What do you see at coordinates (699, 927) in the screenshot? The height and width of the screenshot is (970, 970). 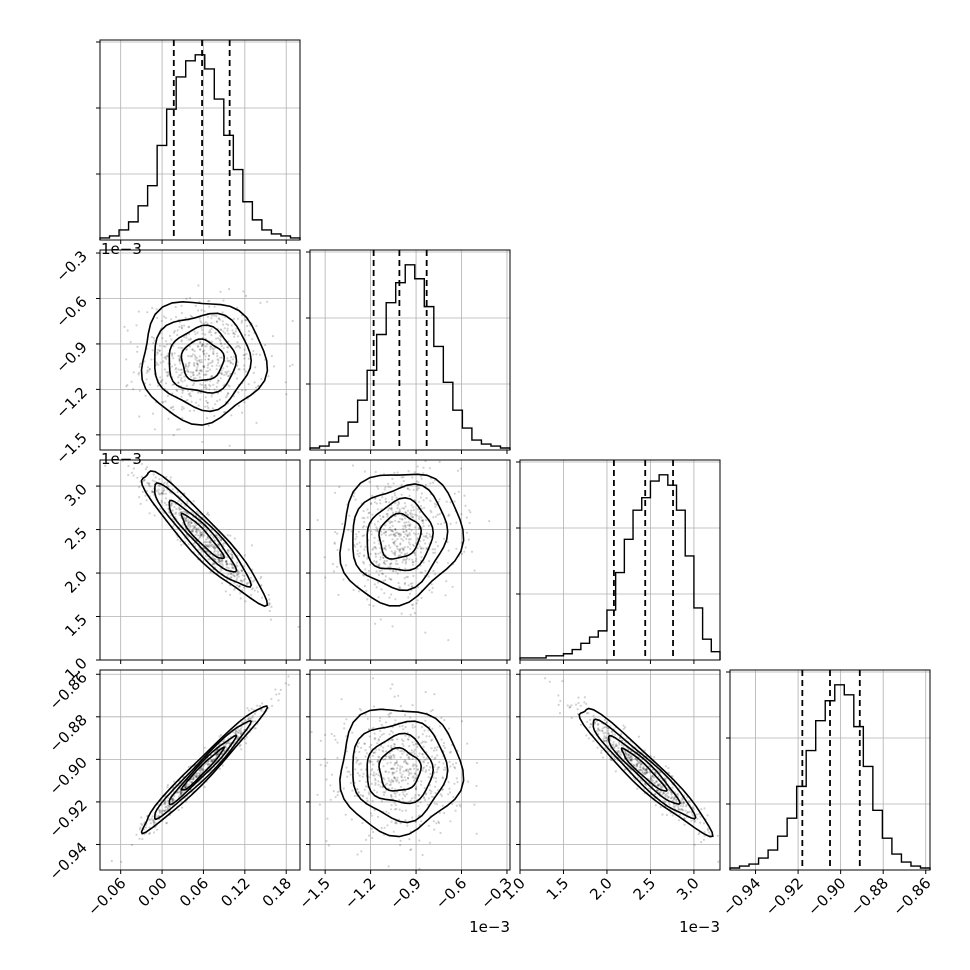 I see `x-offset-label: 1e−3` at bounding box center [699, 927].